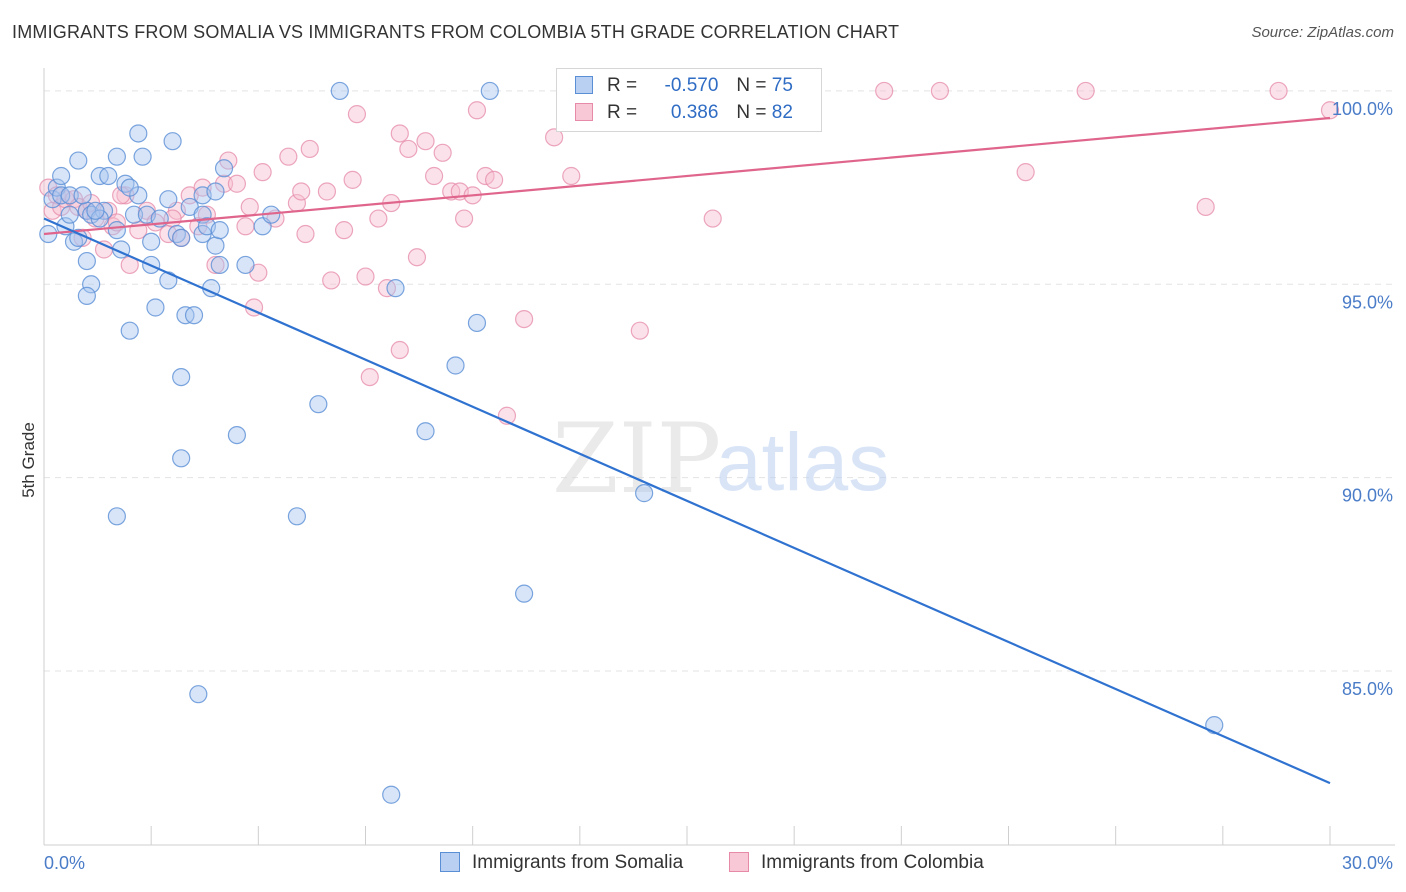  What do you see at coordinates (1367, 302) in the screenshot?
I see `y-tick-label: 95.0%` at bounding box center [1367, 302].